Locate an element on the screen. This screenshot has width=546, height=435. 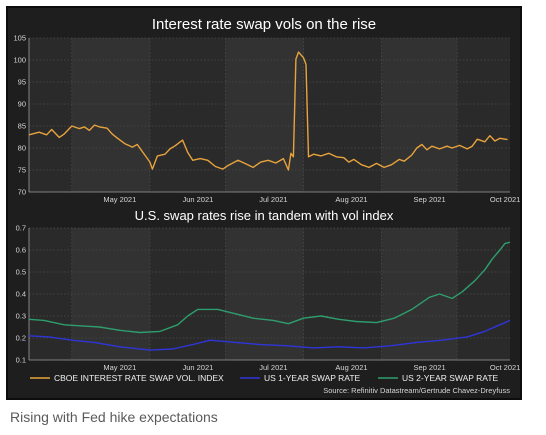
figure-caption: Rising with Fed hike expectations is located at coordinates (114, 417).